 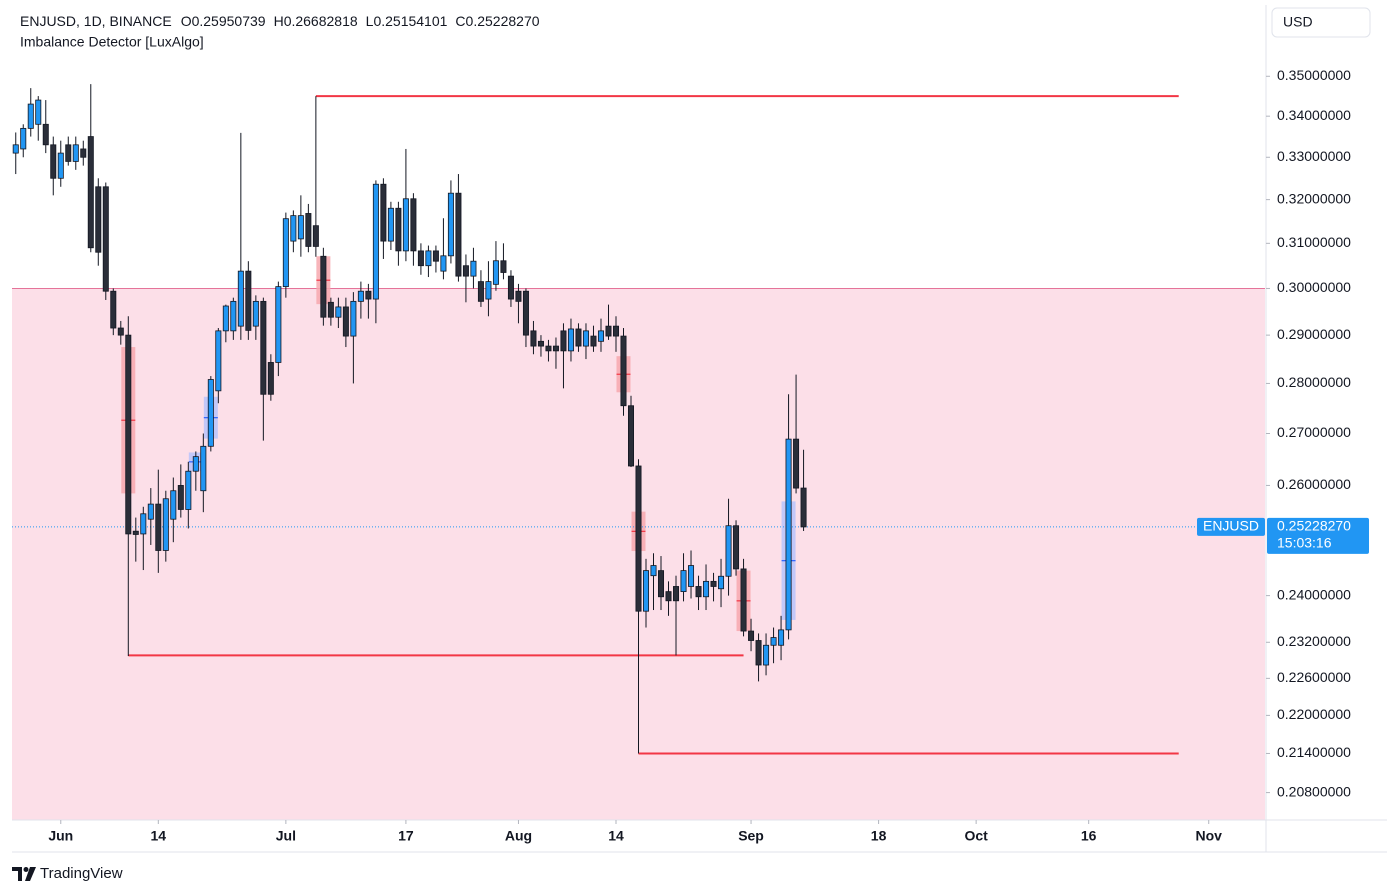 What do you see at coordinates (1298, 22) in the screenshot?
I see `currency-label: USD` at bounding box center [1298, 22].